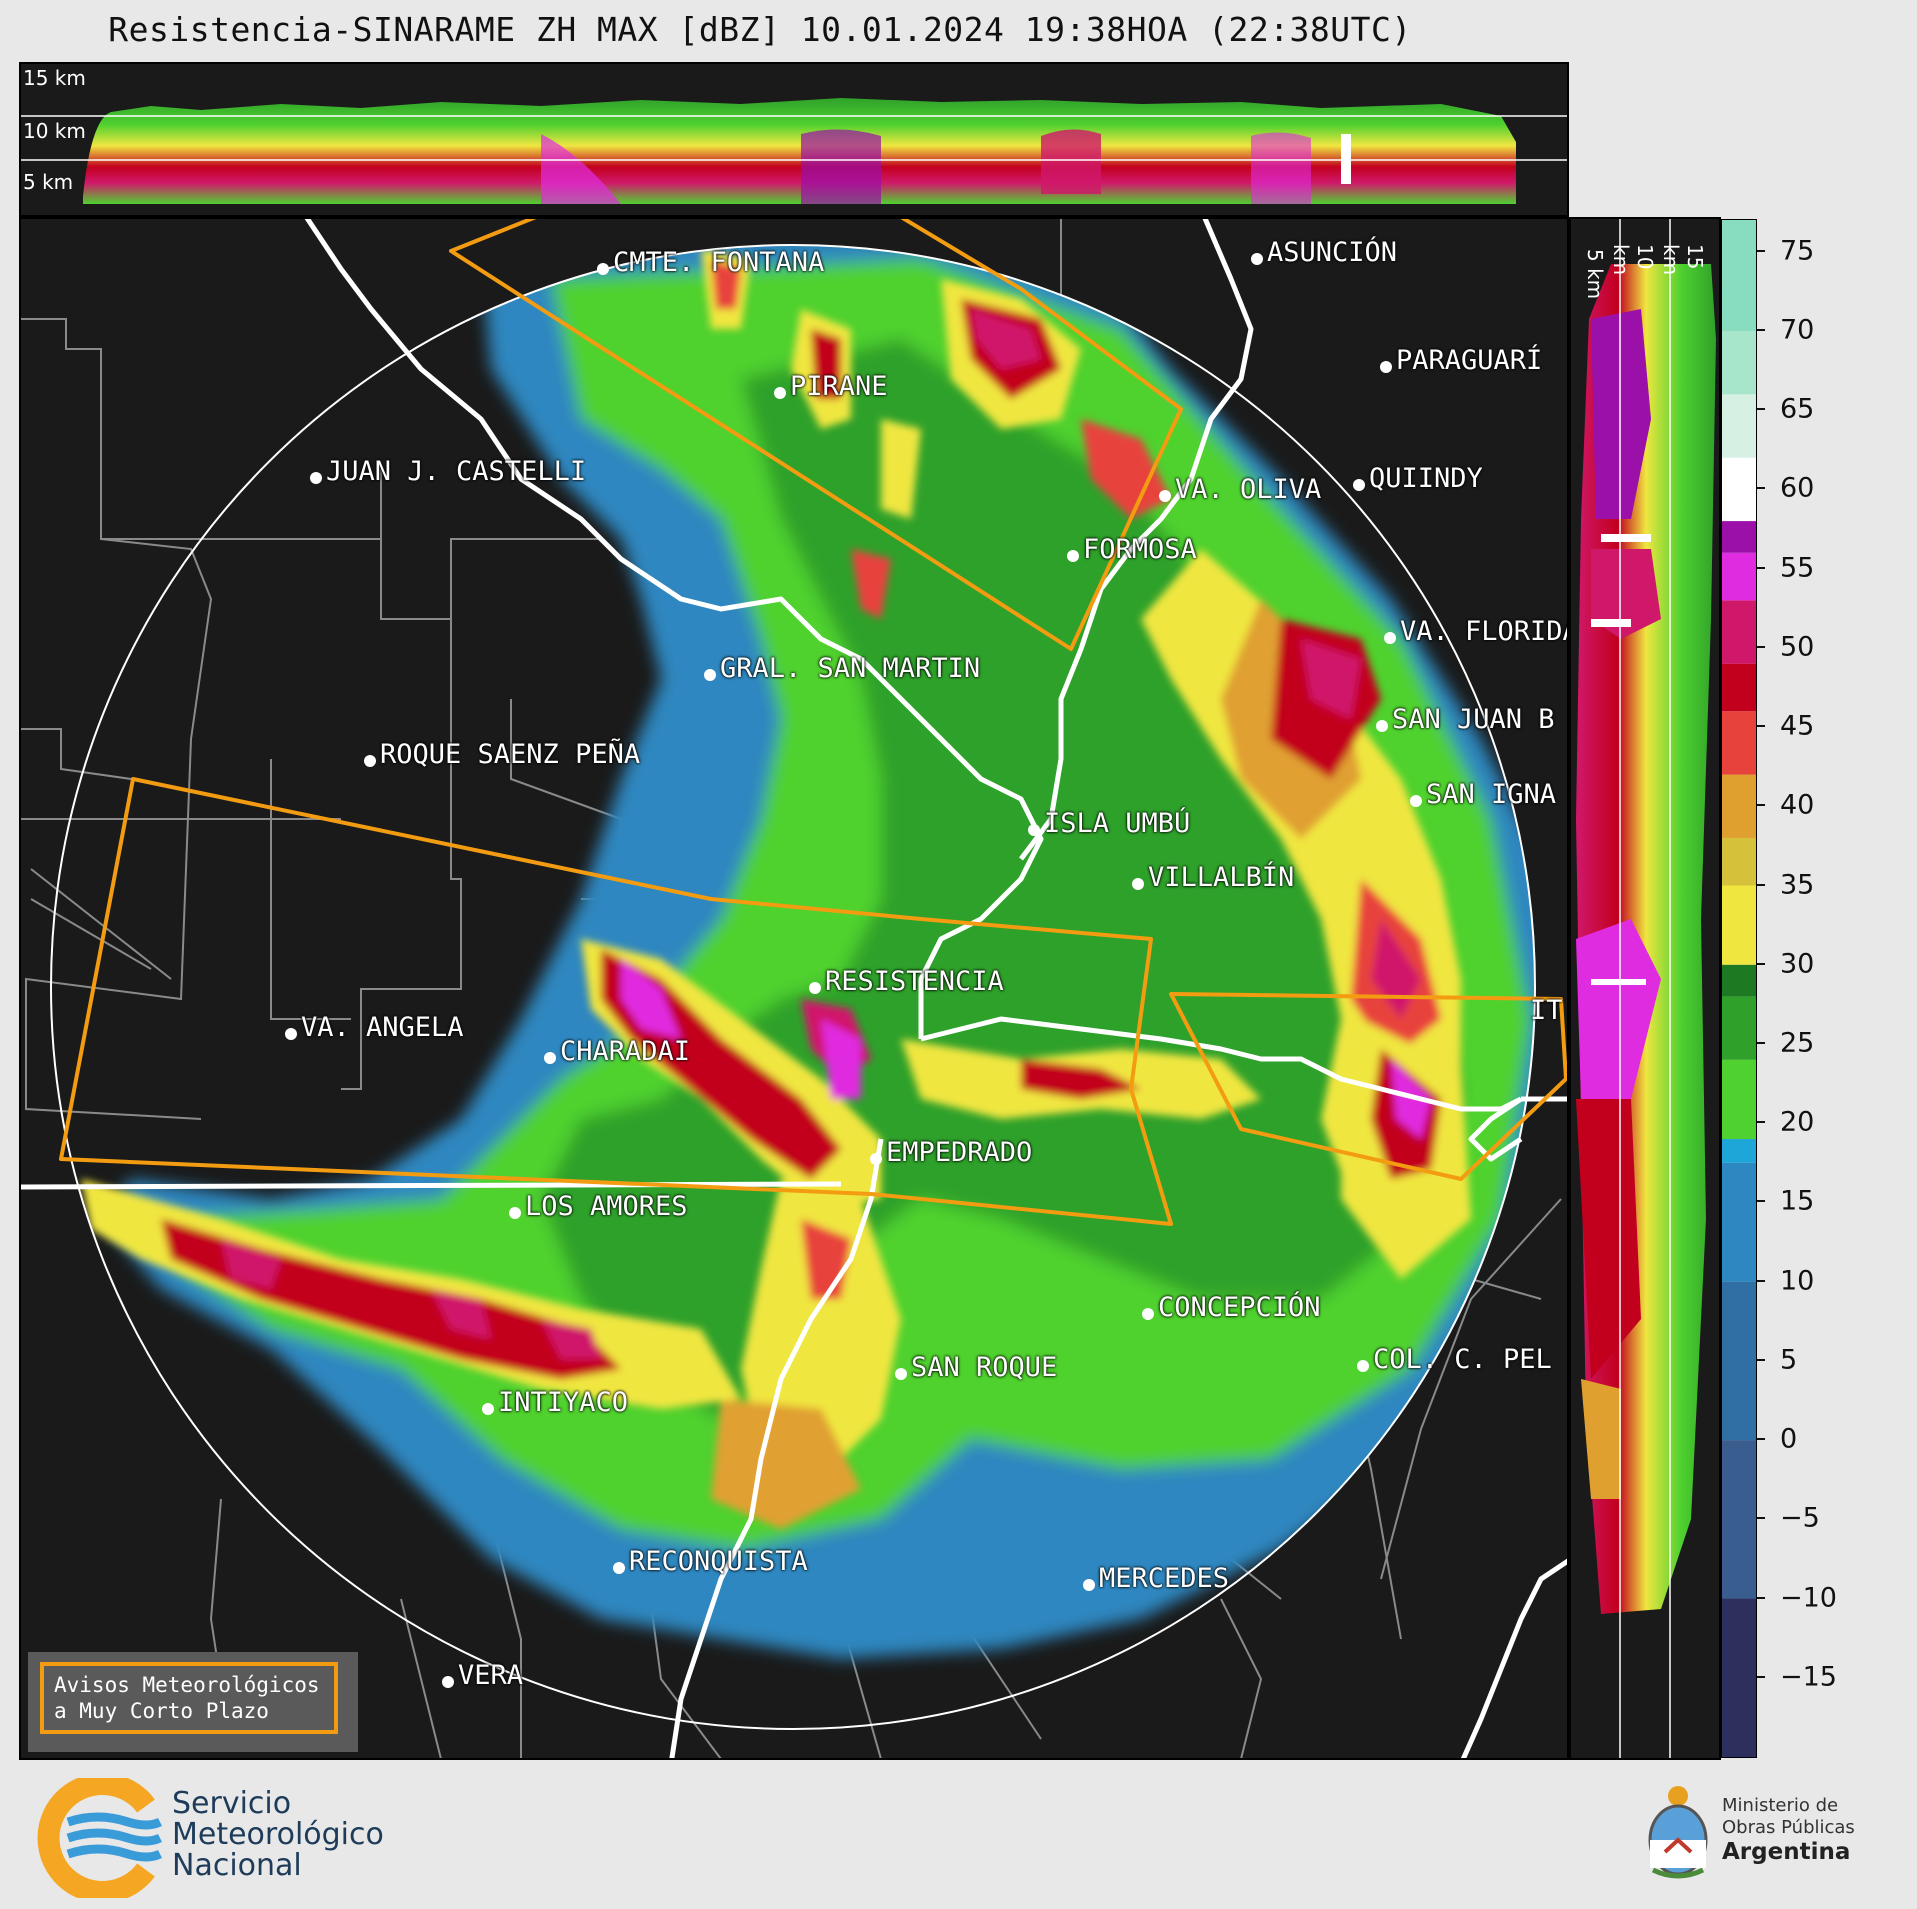 This screenshot has height=1909, width=1917. What do you see at coordinates (1678, 1832) in the screenshot?
I see `ministry-shield-icon` at bounding box center [1678, 1832].